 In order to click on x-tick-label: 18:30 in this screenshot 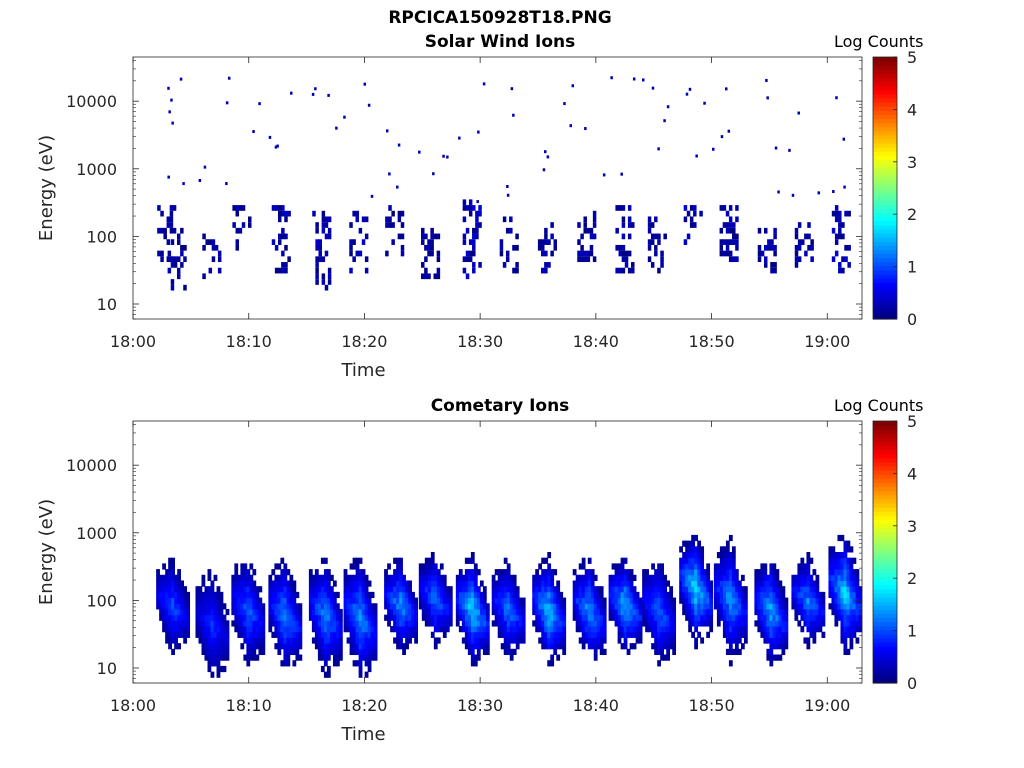, I will do `click(480, 705)`.